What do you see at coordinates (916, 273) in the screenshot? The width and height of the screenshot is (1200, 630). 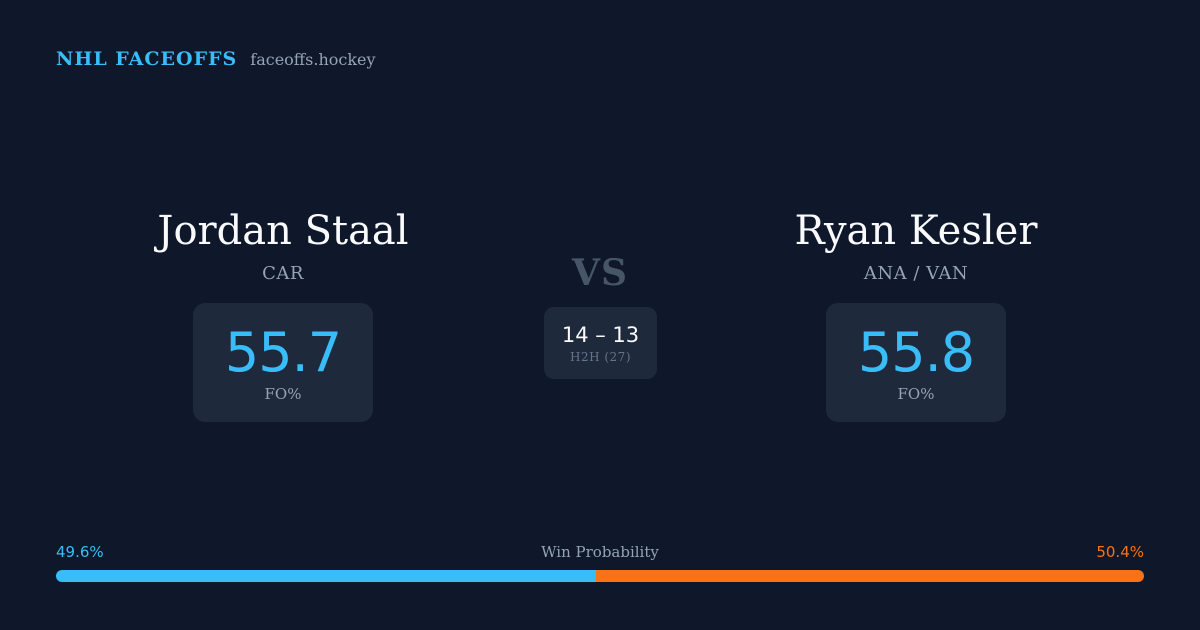 I see `player-right-team: ANA / VAN` at bounding box center [916, 273].